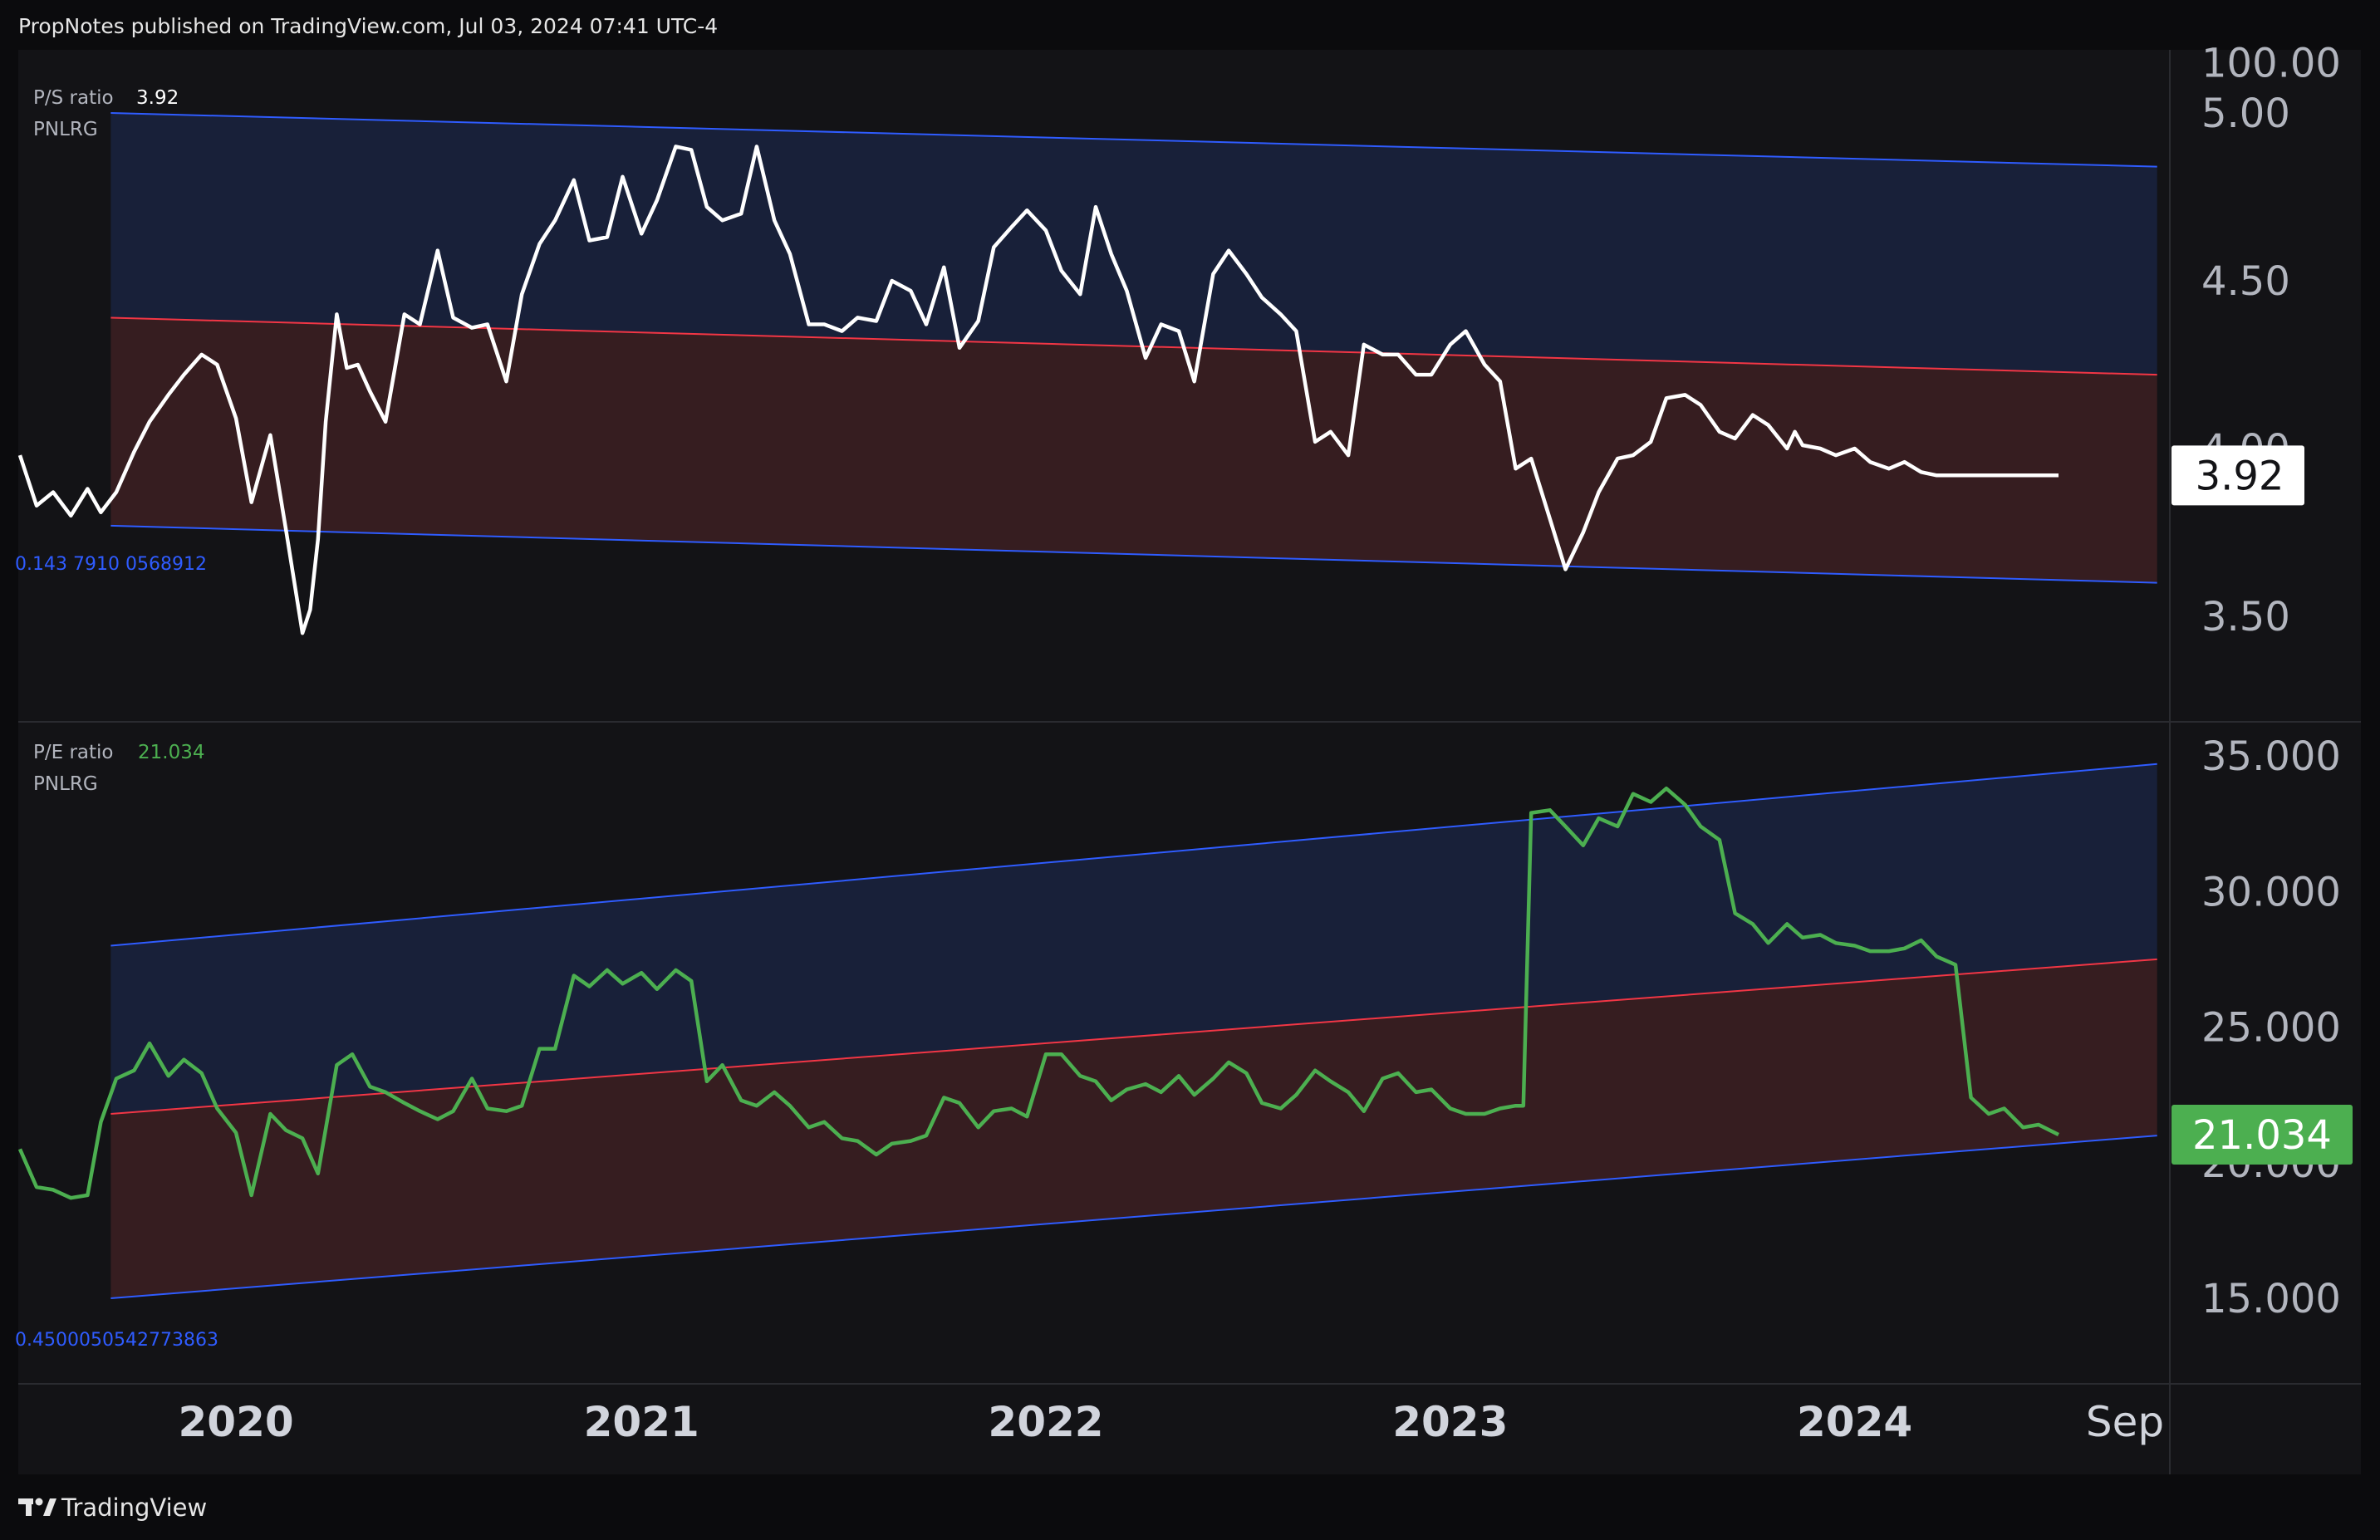 The image size is (2380, 1540). What do you see at coordinates (2271, 892) in the screenshot?
I see `pe-price-tick-label: 30.000` at bounding box center [2271, 892].